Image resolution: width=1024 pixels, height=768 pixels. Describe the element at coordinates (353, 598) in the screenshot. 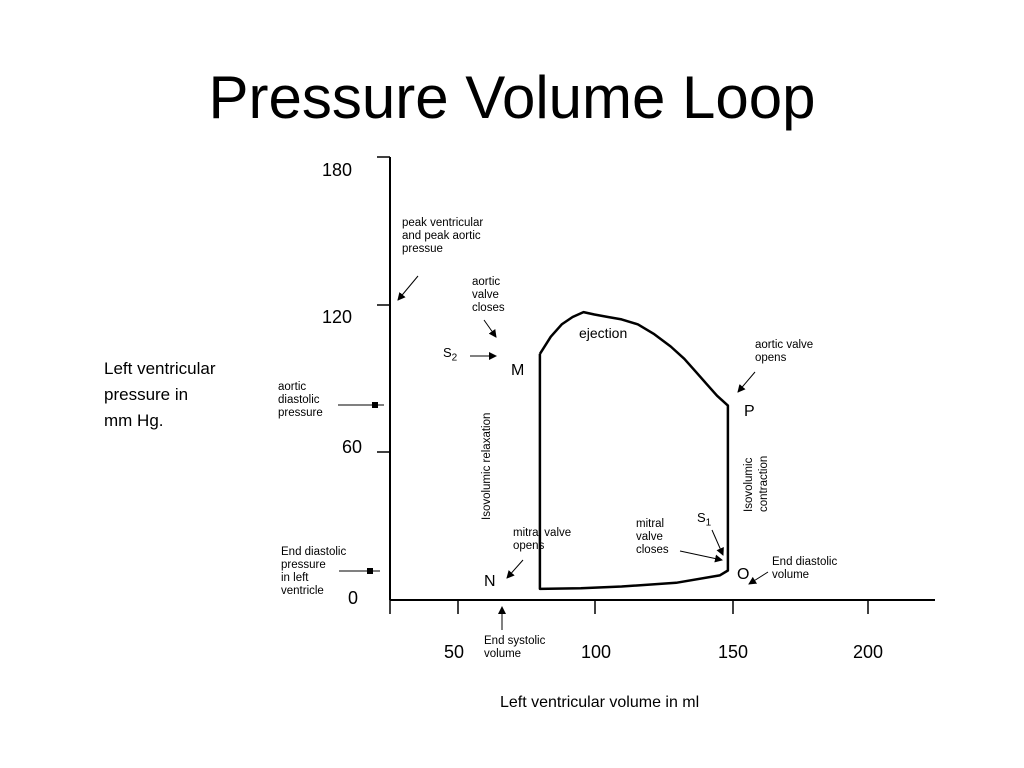

I see `y-tick-label: 0` at that location.